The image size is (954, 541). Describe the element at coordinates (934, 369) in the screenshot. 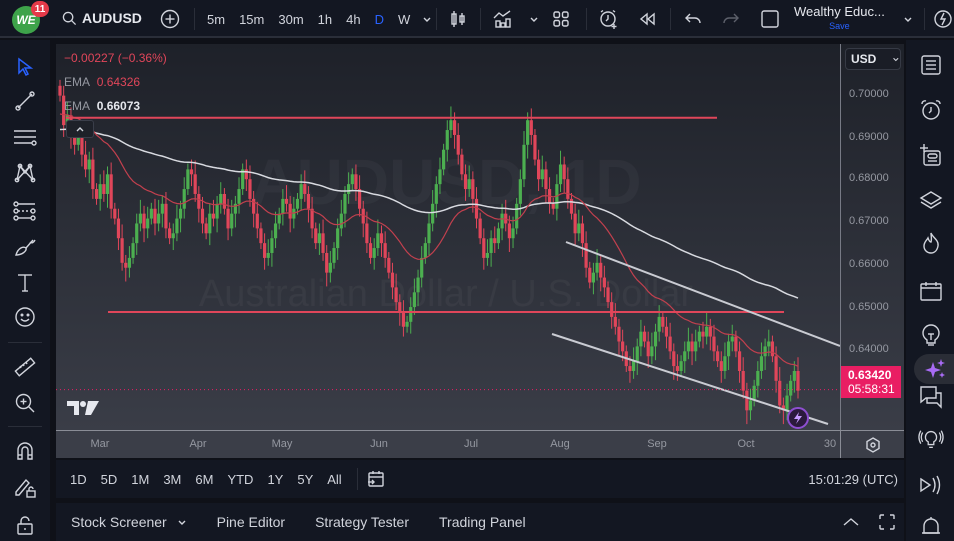

I see `ai-assistant-button` at that location.